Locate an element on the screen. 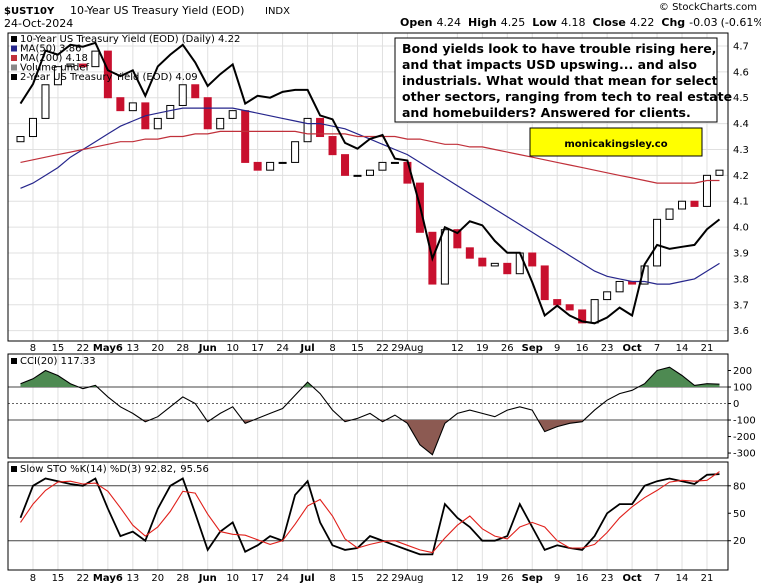 Image resolution: width=761 pixels, height=586 pixels. y-tick-label: 4.2 is located at coordinates (741, 176).